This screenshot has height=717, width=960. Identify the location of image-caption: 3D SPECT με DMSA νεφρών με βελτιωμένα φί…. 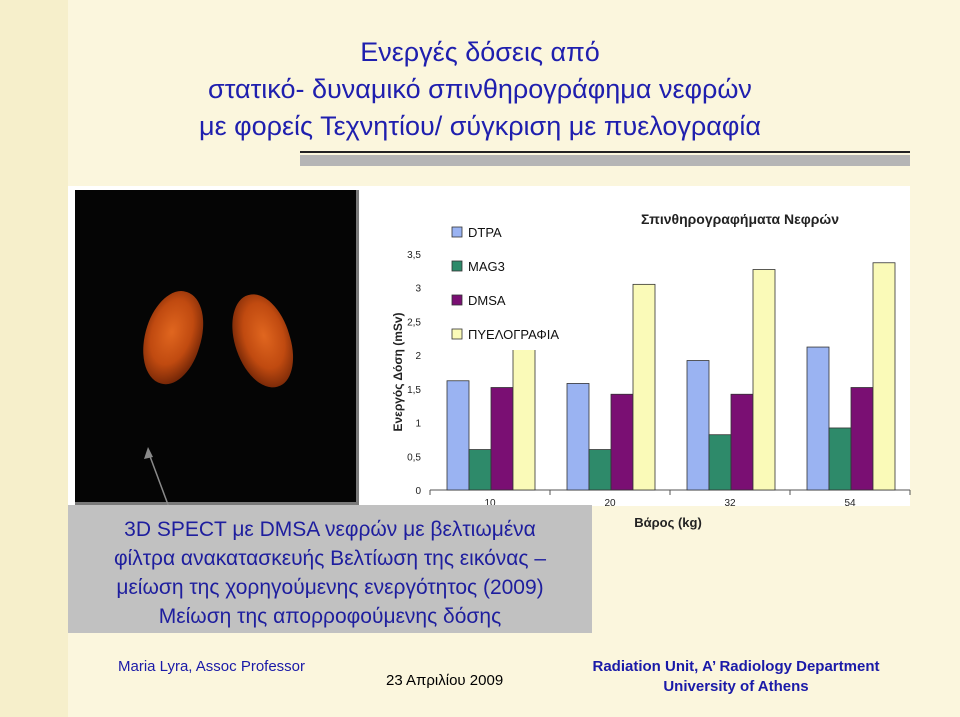
(330, 569).